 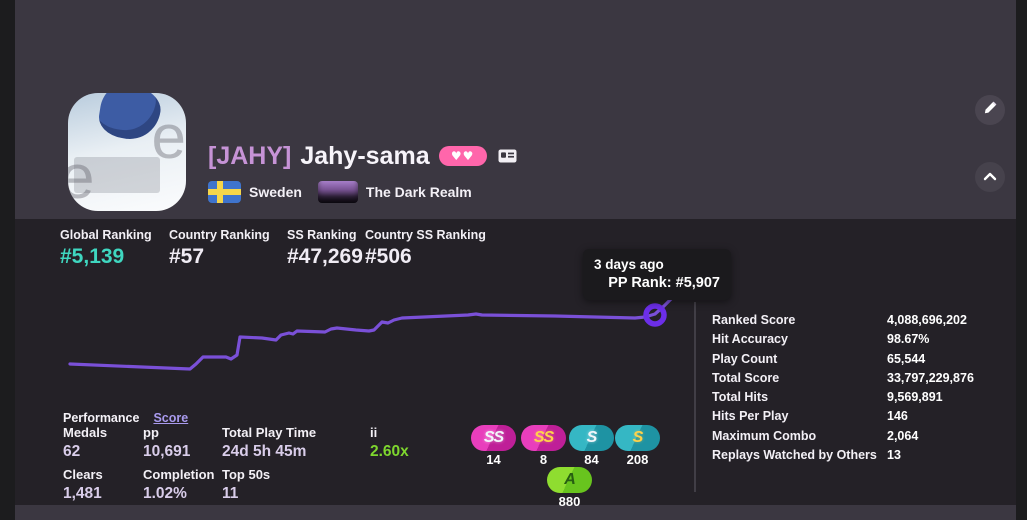 What do you see at coordinates (117, 175) in the screenshot?
I see `avatar-photo-region` at bounding box center [117, 175].